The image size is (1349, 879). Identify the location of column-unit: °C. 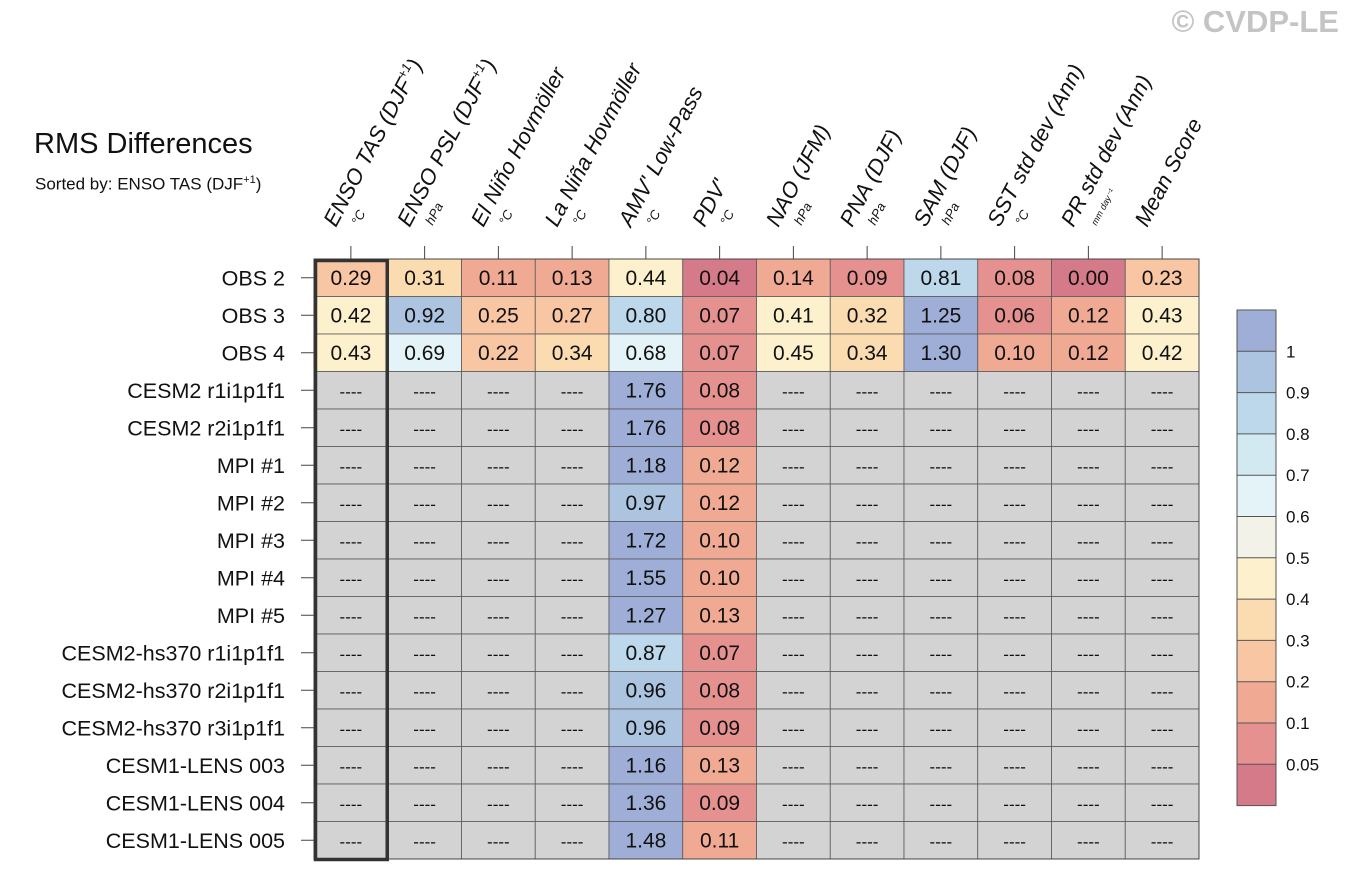
(580, 217).